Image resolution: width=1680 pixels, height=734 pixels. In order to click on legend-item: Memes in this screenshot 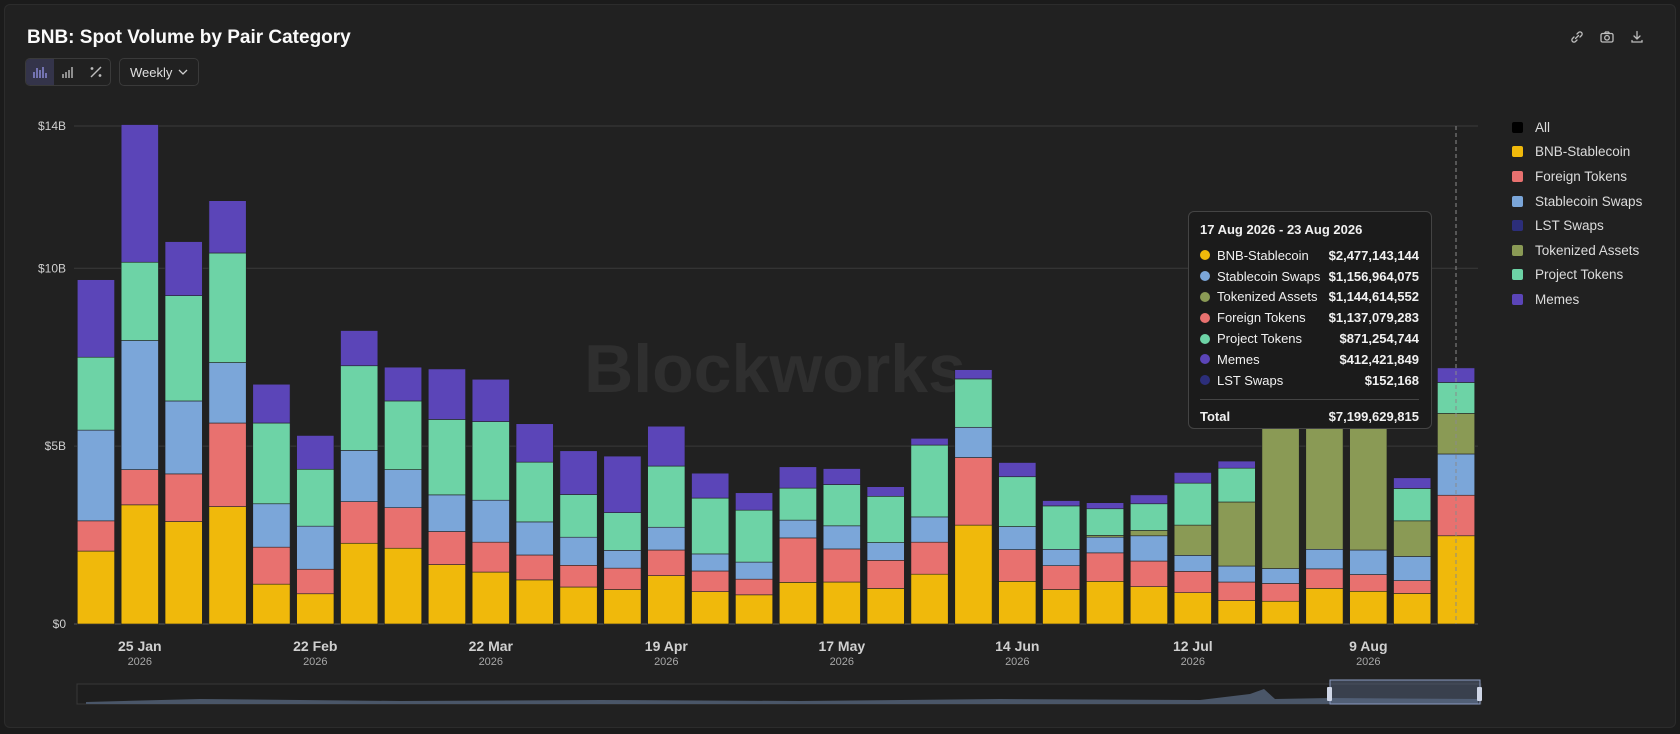, I will do `click(1577, 299)`.